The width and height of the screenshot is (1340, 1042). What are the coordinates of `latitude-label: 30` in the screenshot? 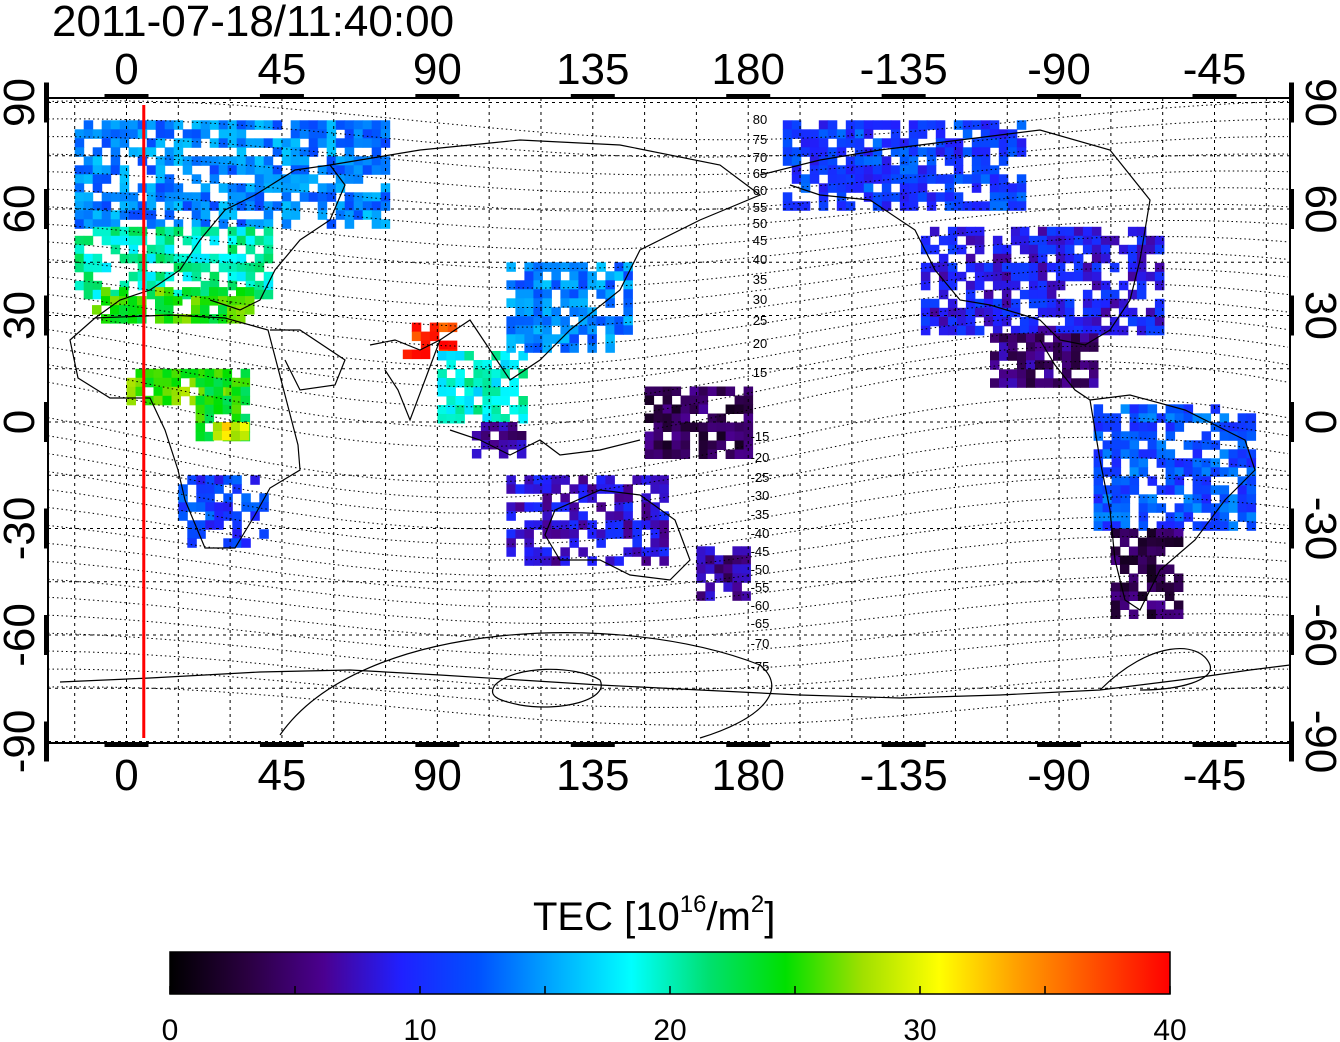 It's located at (22, 315).